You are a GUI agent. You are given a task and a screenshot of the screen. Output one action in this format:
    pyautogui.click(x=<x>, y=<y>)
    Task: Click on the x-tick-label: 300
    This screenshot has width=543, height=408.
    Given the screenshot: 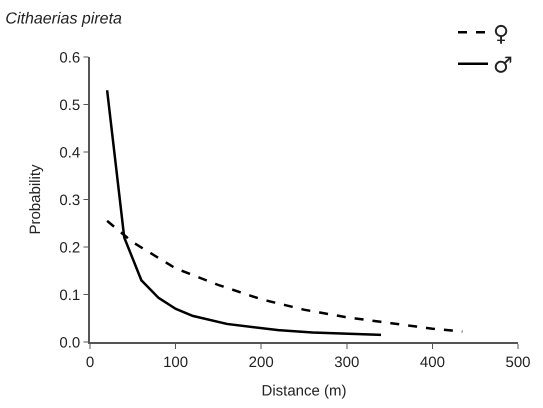 What is the action you would take?
    pyautogui.click(x=347, y=362)
    